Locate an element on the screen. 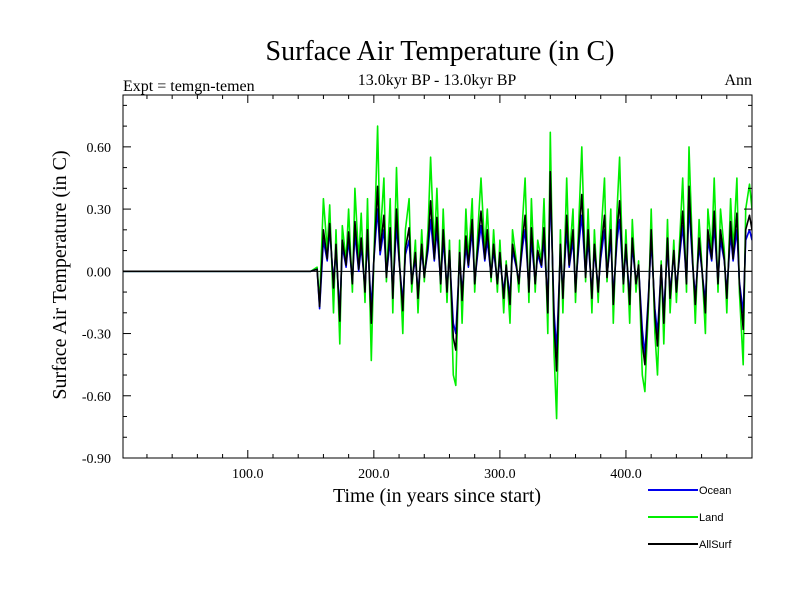 This screenshot has width=800, height=600. y-tick-label: 0.00 is located at coordinates (99, 272).